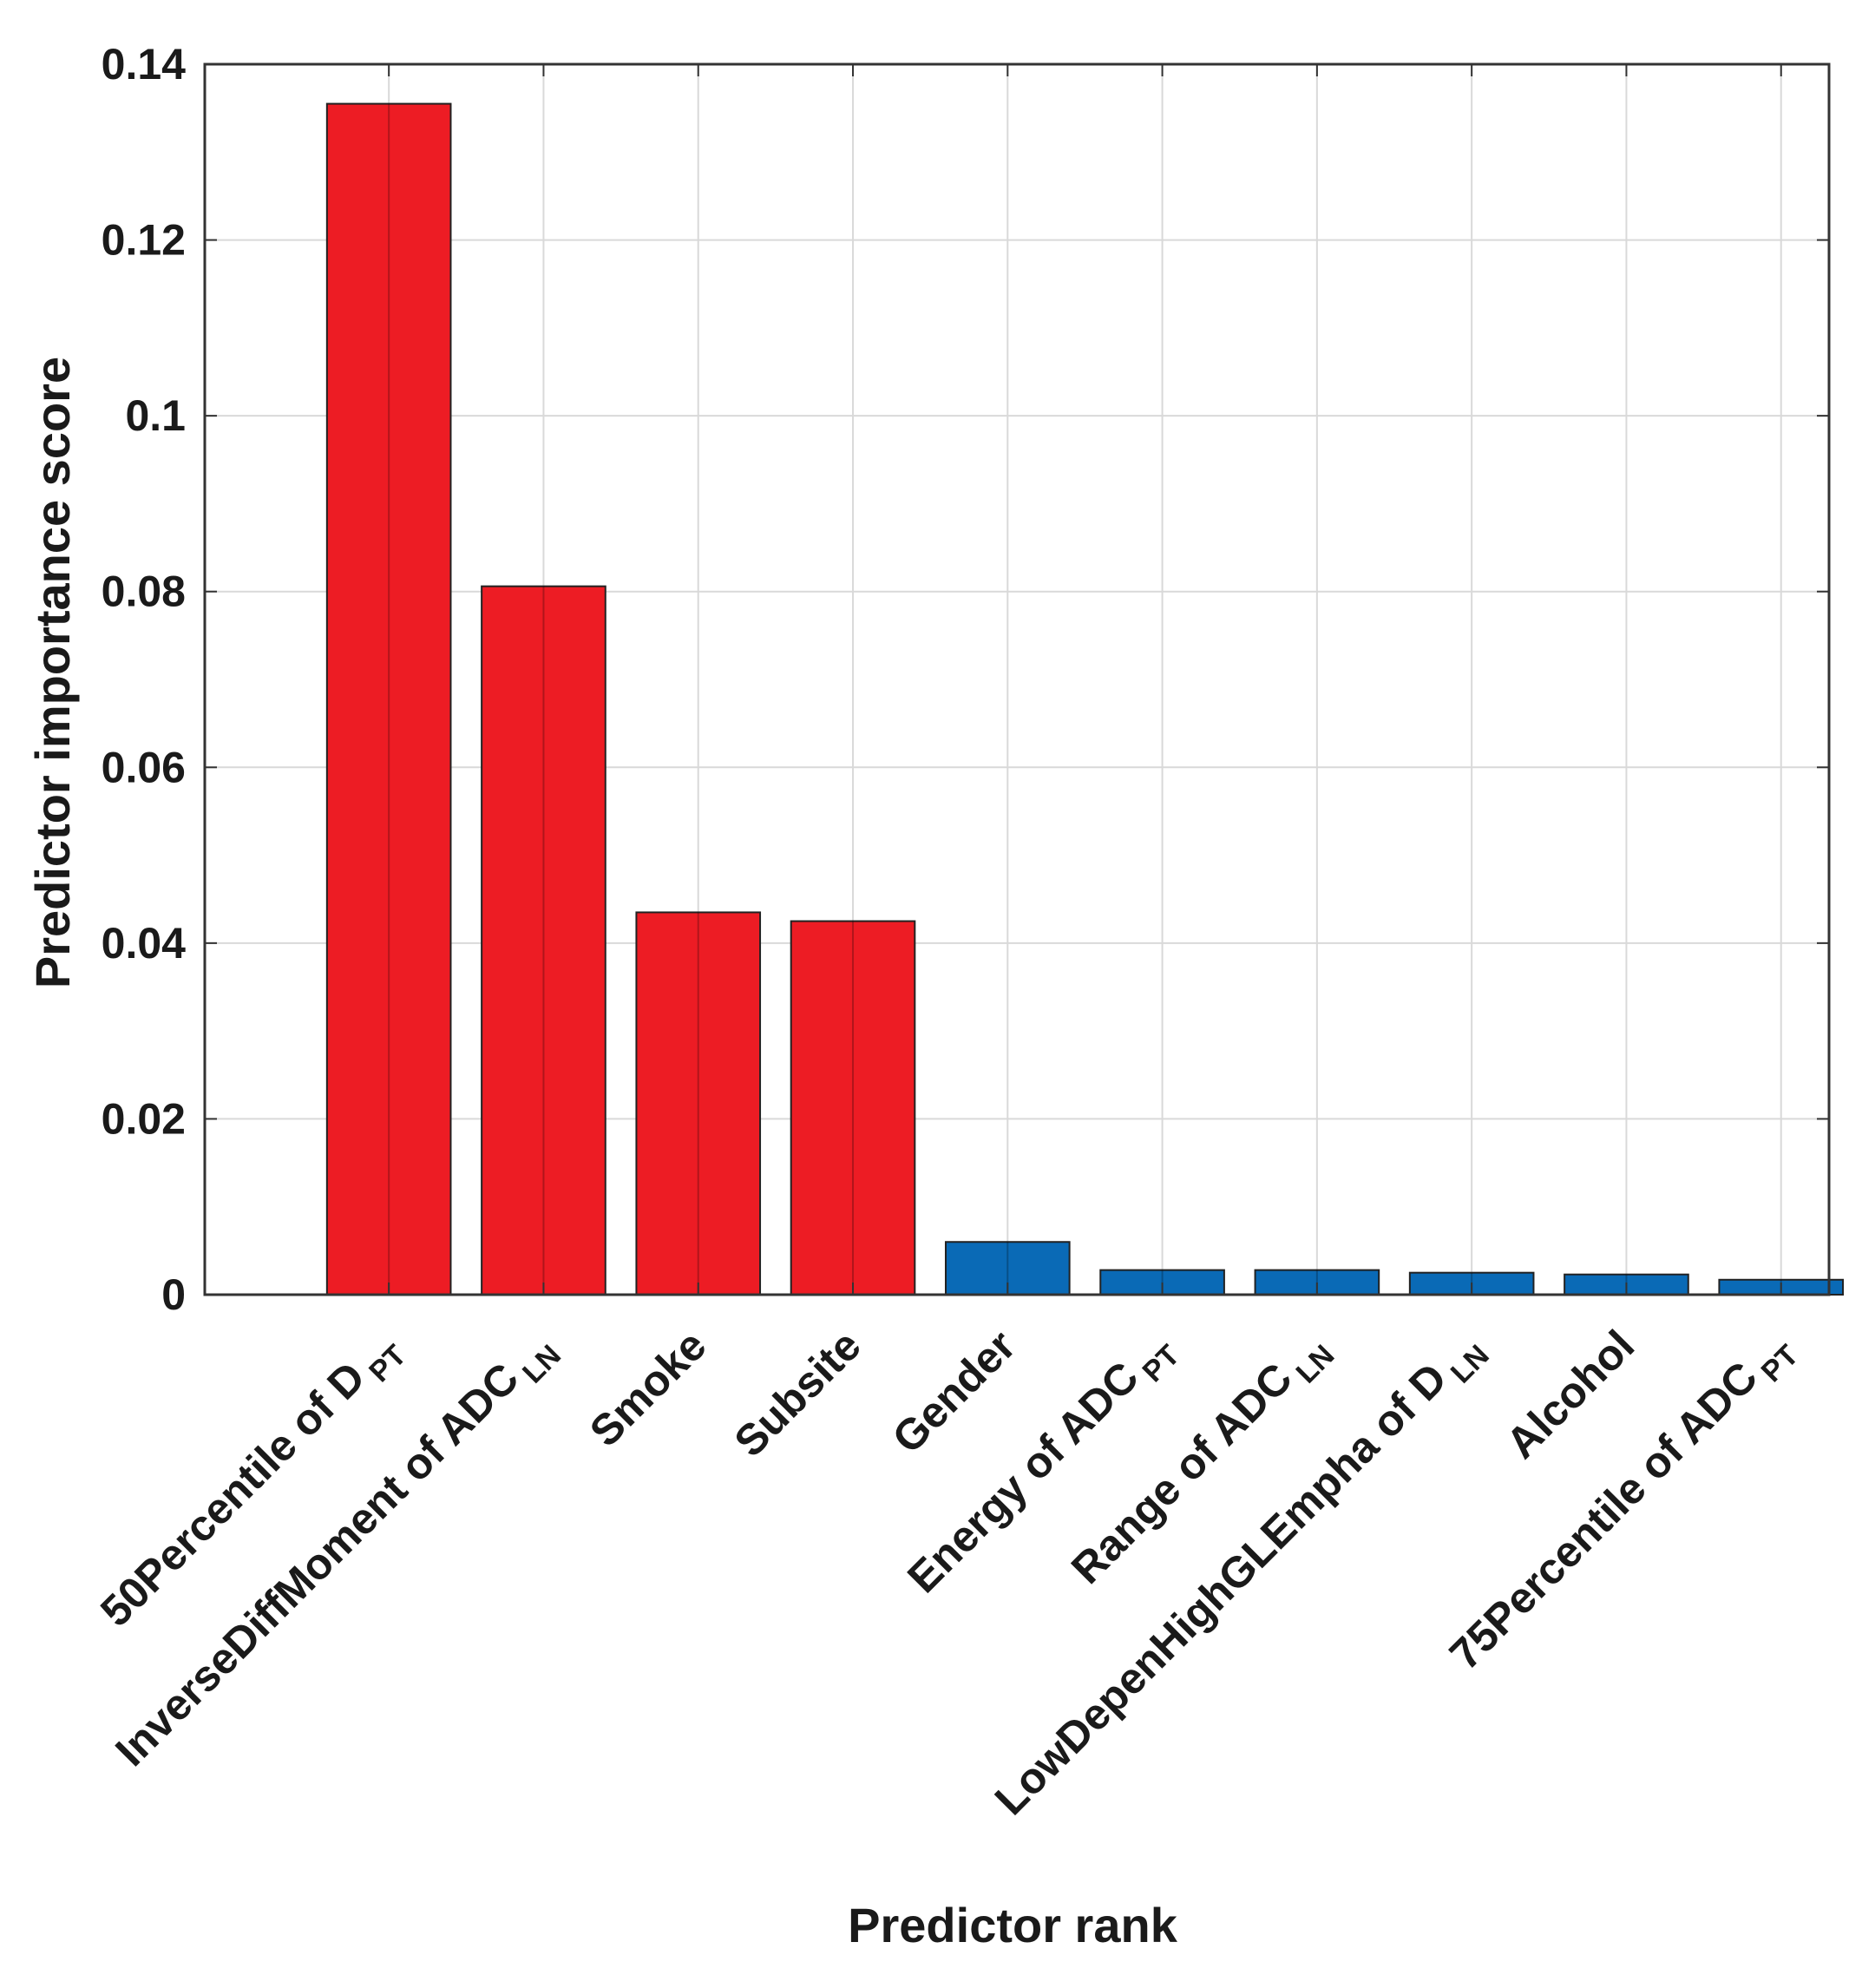  I want to click on y-tick-labels: 0 0.02 0.04 0.06 0.08 0.1 0.12 0.14, so click(144, 679).